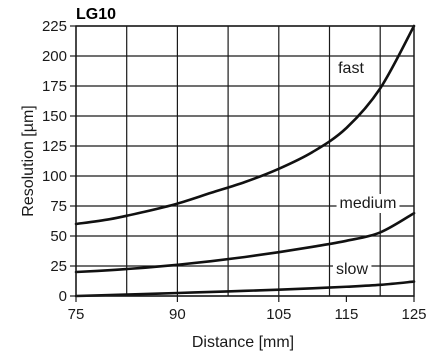  What do you see at coordinates (96, 14) in the screenshot?
I see `chart-title: LG10` at bounding box center [96, 14].